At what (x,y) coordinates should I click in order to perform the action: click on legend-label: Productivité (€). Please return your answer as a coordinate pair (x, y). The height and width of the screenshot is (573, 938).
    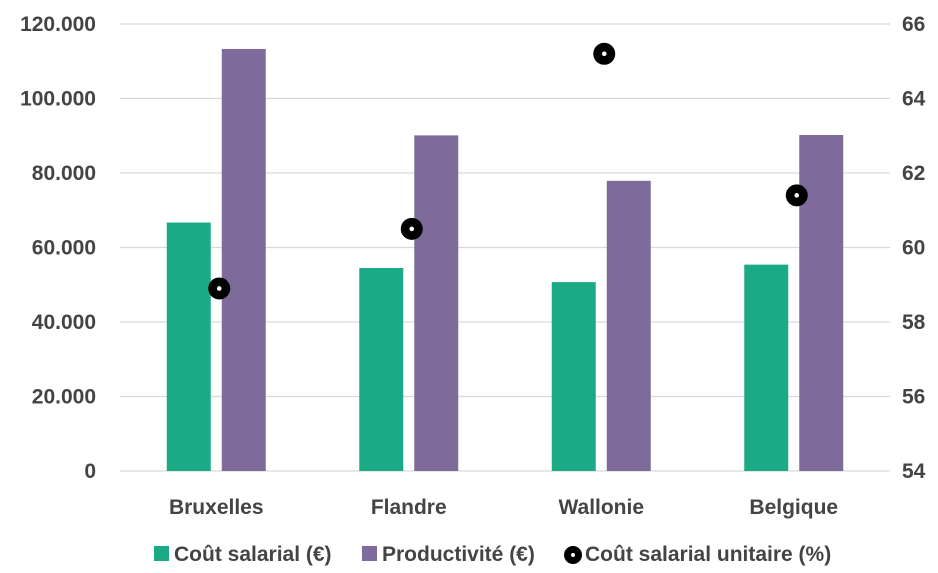
    Looking at the image, I should click on (458, 554).